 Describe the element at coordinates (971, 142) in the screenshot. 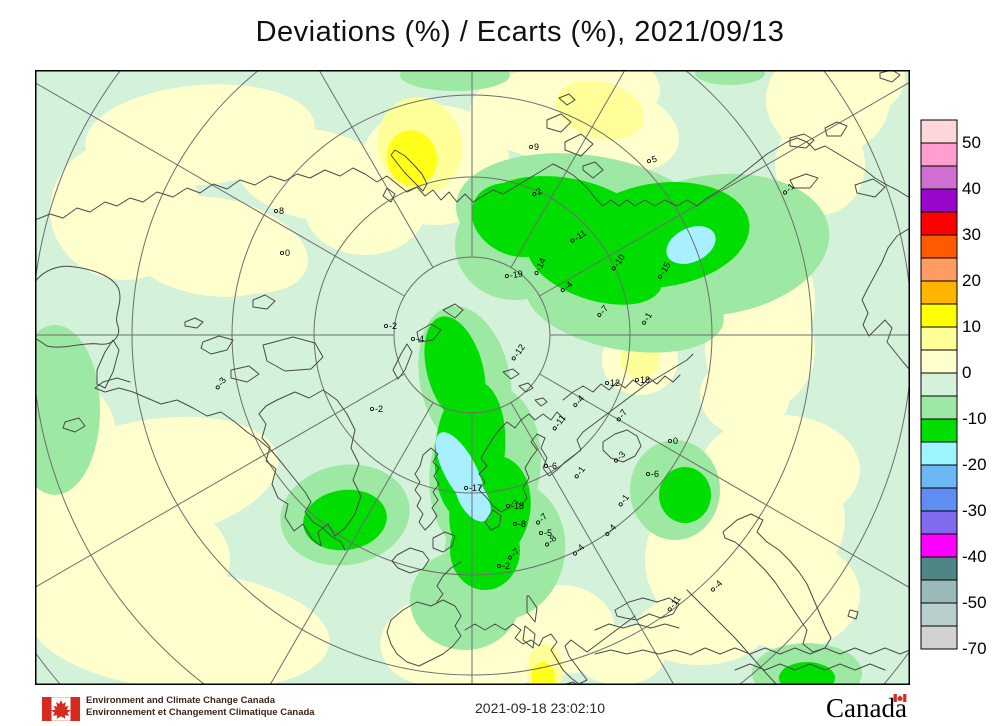

I see `legend-tick-label: 50` at that location.